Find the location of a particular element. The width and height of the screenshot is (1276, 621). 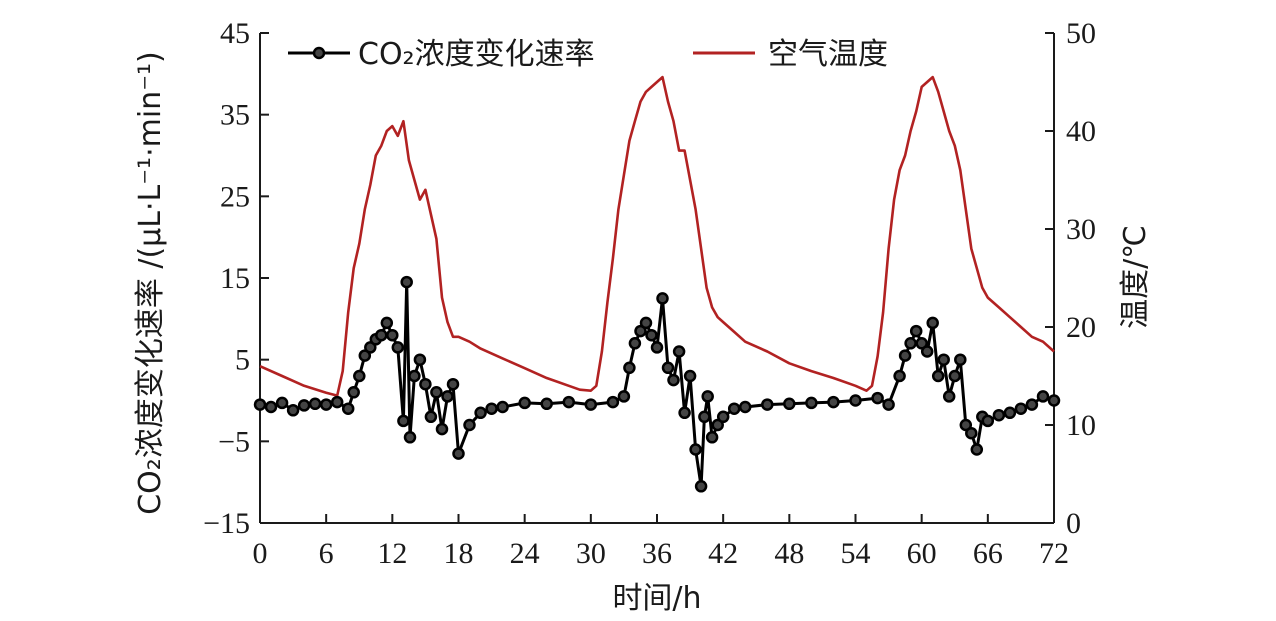

left-tick-label: 5 is located at coordinates (242, 360).